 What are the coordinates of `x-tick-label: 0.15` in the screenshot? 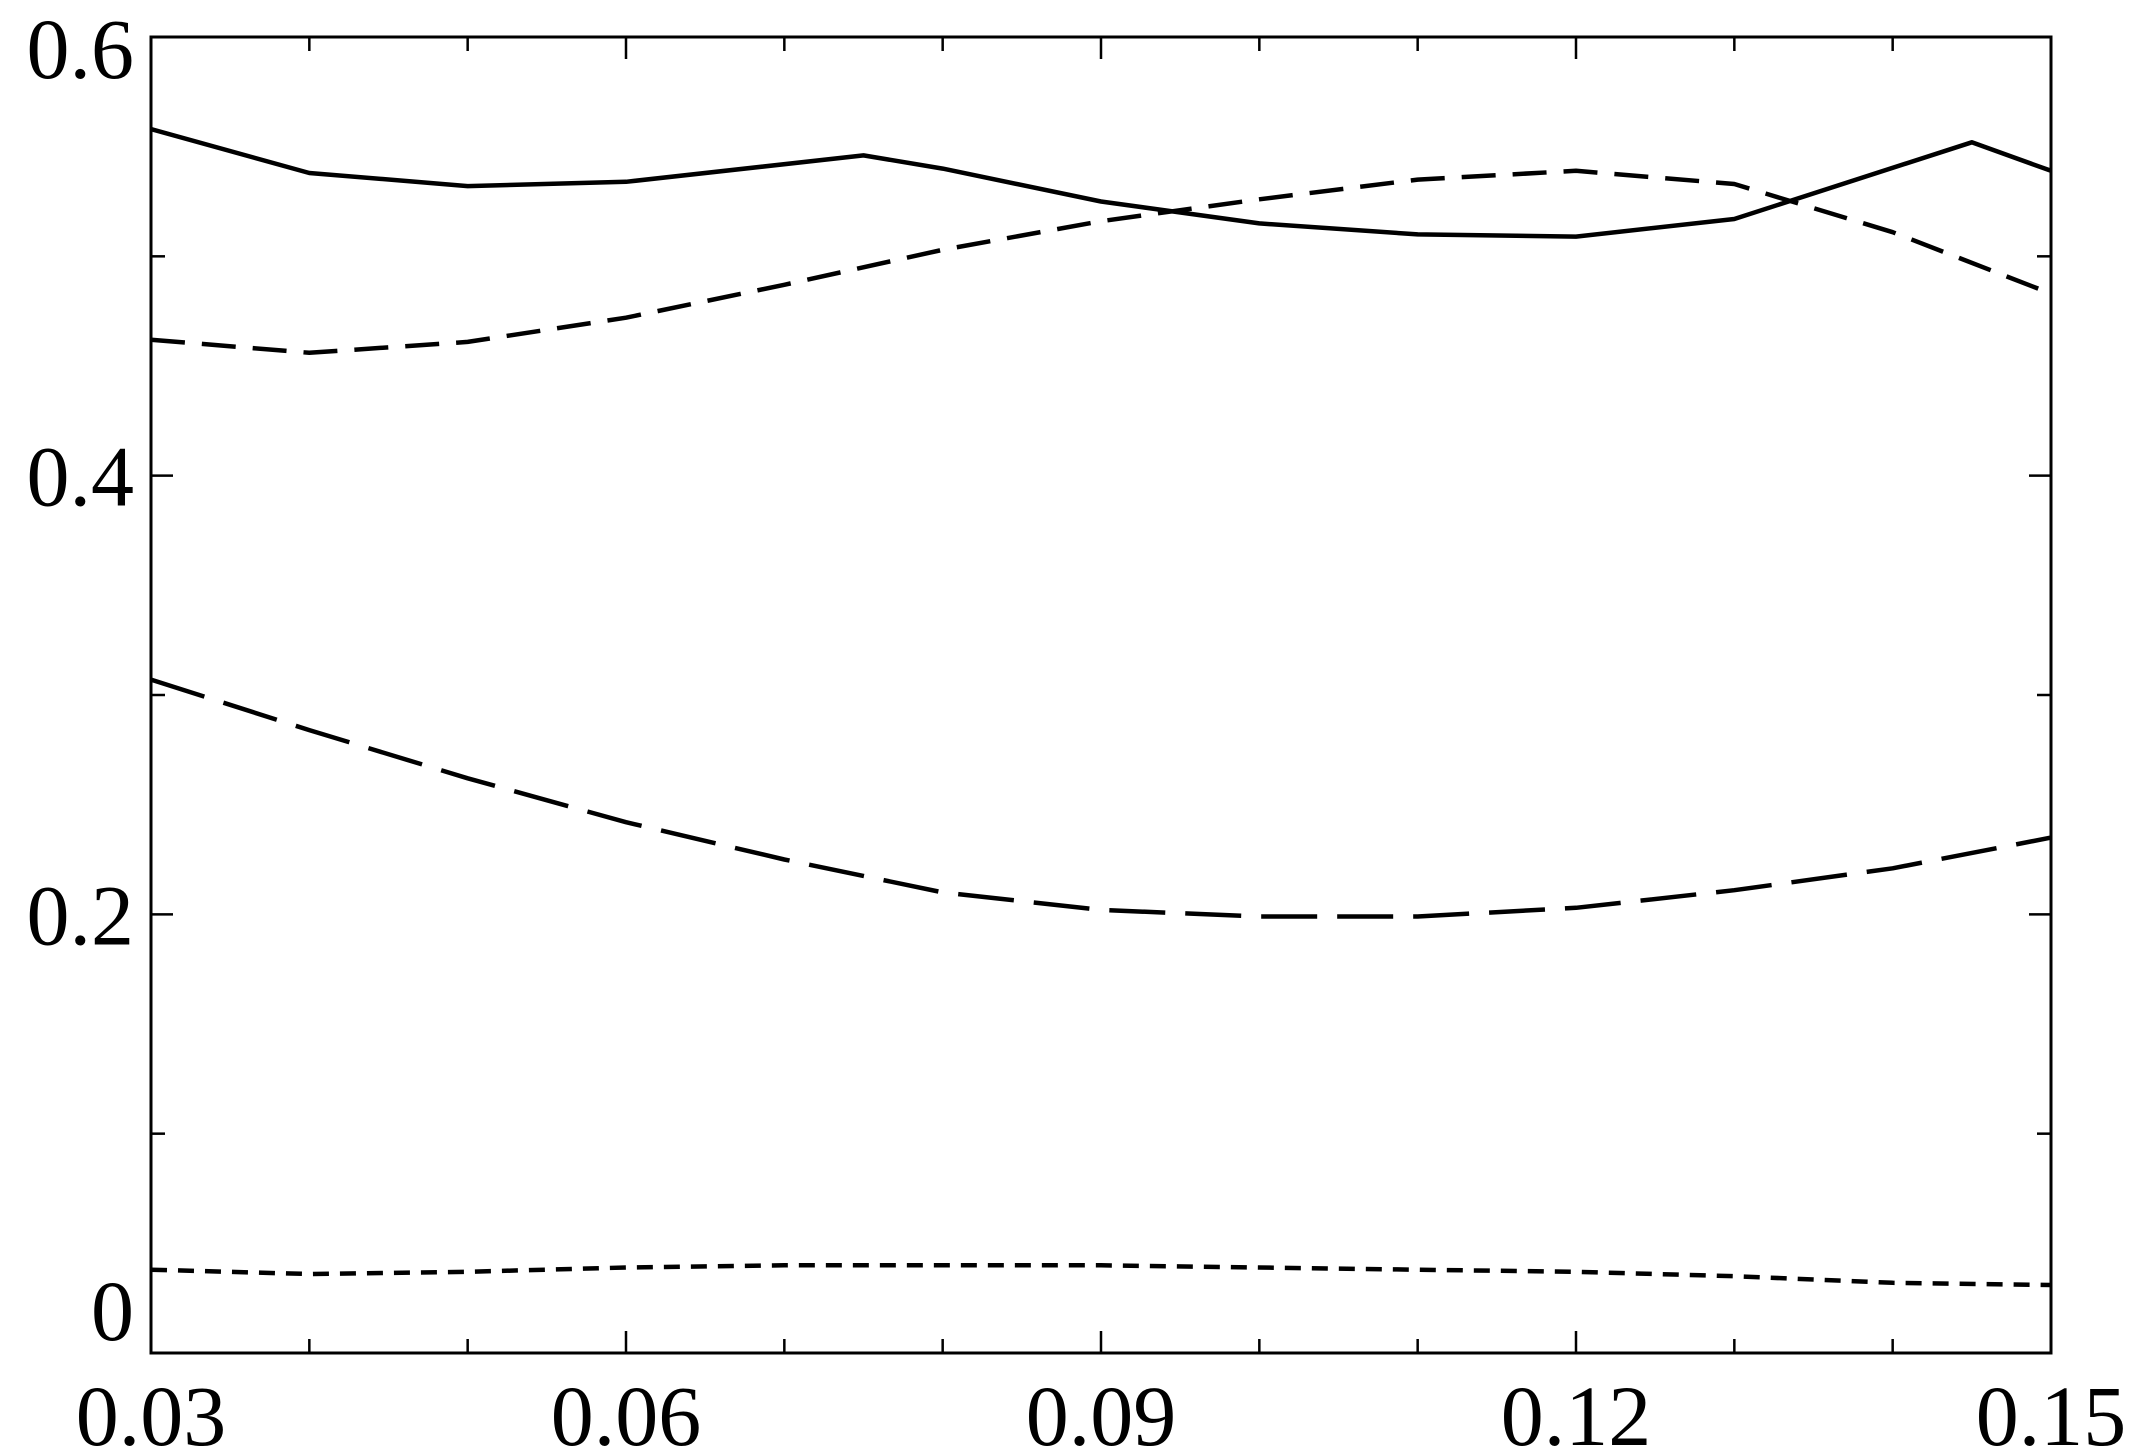 It's located at (2051, 1409).